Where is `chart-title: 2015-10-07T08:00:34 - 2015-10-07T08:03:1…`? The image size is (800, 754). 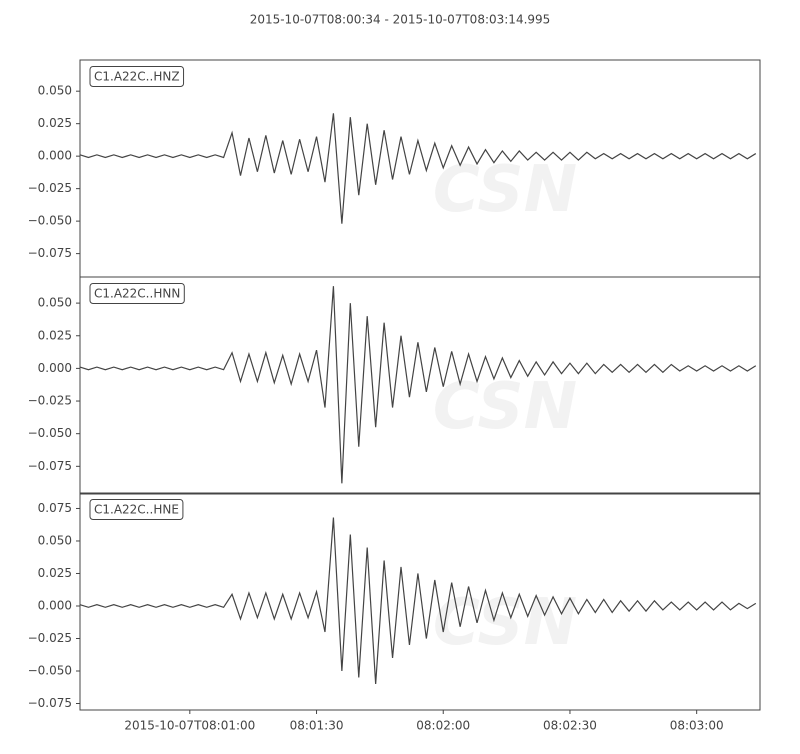 chart-title: 2015-10-07T08:00:34 - 2015-10-07T08:03:1… is located at coordinates (400, 20).